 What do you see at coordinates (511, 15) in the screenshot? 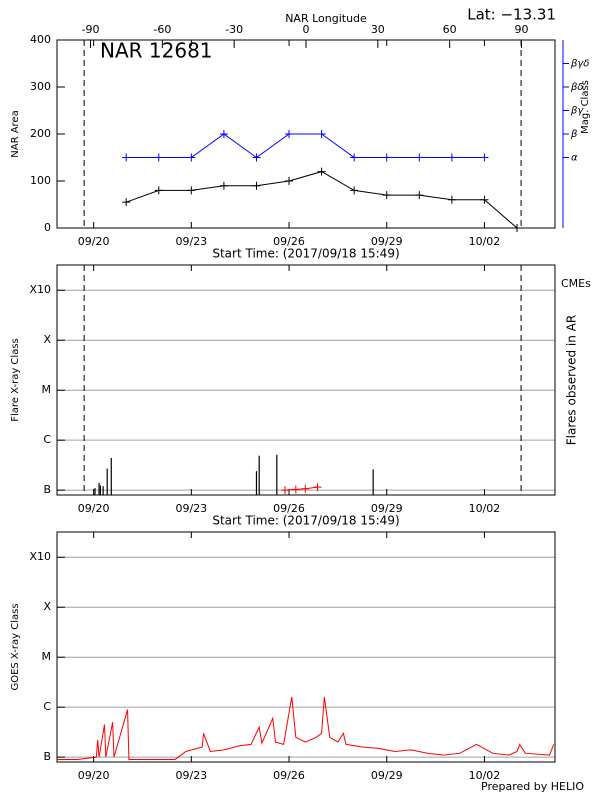
I see `latitude-label: Lat: −13.31` at bounding box center [511, 15].